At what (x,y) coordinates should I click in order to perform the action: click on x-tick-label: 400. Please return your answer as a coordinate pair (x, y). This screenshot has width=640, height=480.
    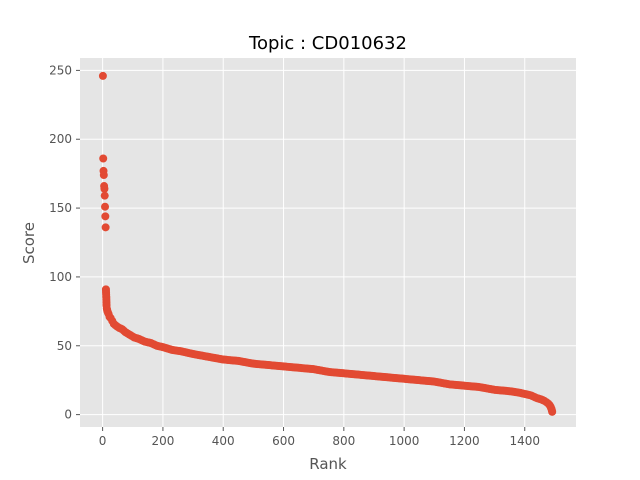
    Looking at the image, I should click on (223, 441).